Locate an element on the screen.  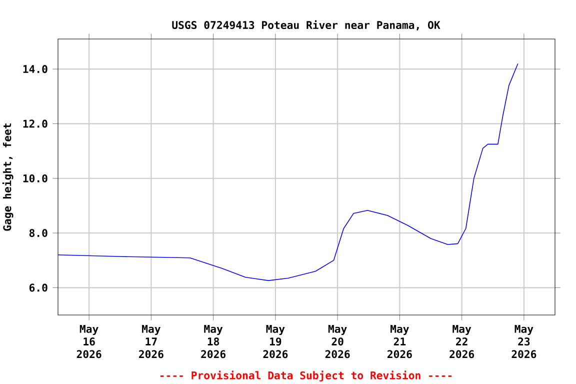
x-tick-label: May 17 2026 is located at coordinates (151, 341).